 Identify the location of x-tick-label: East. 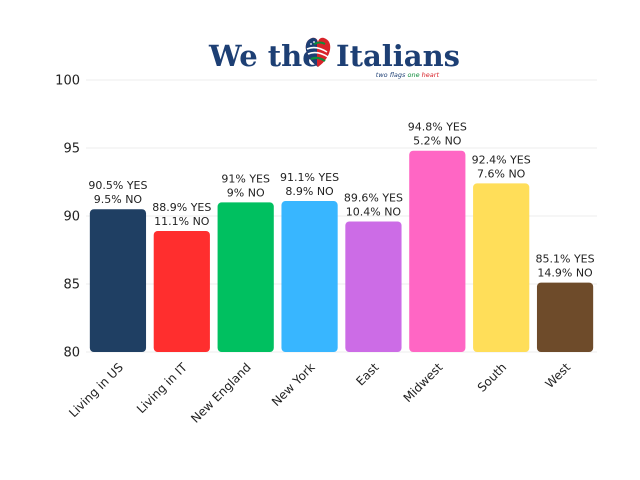
(367, 374).